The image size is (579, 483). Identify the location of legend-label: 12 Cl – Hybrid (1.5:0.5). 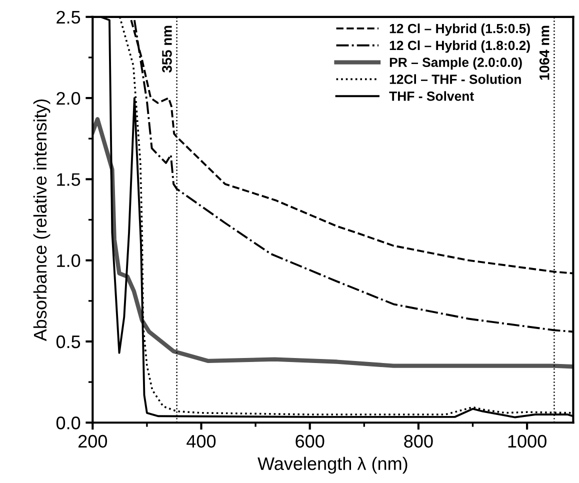
(460, 30).